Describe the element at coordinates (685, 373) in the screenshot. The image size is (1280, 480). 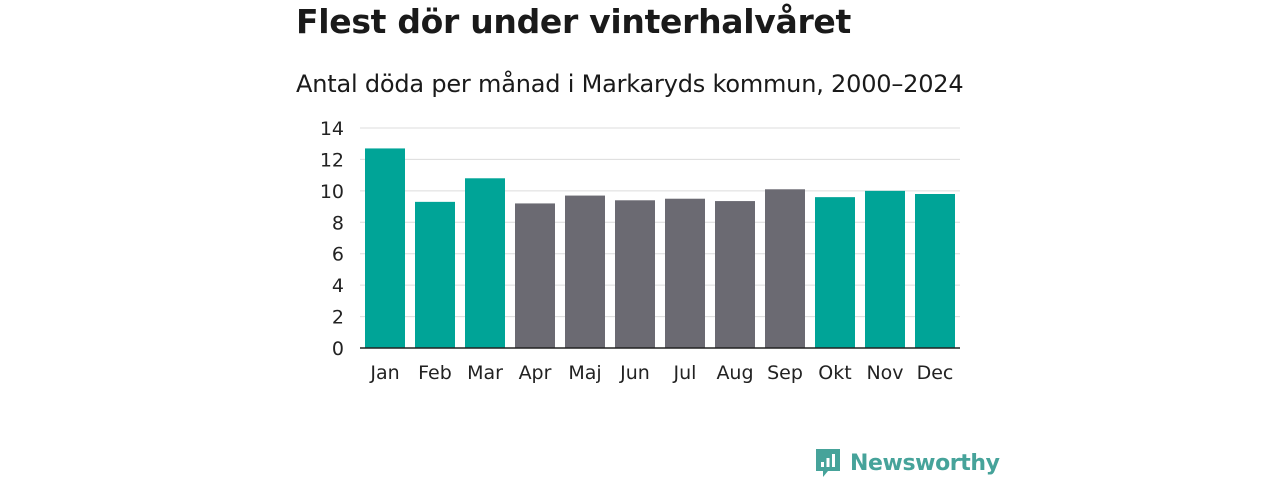
I see `x-tick-label: Jul` at that location.